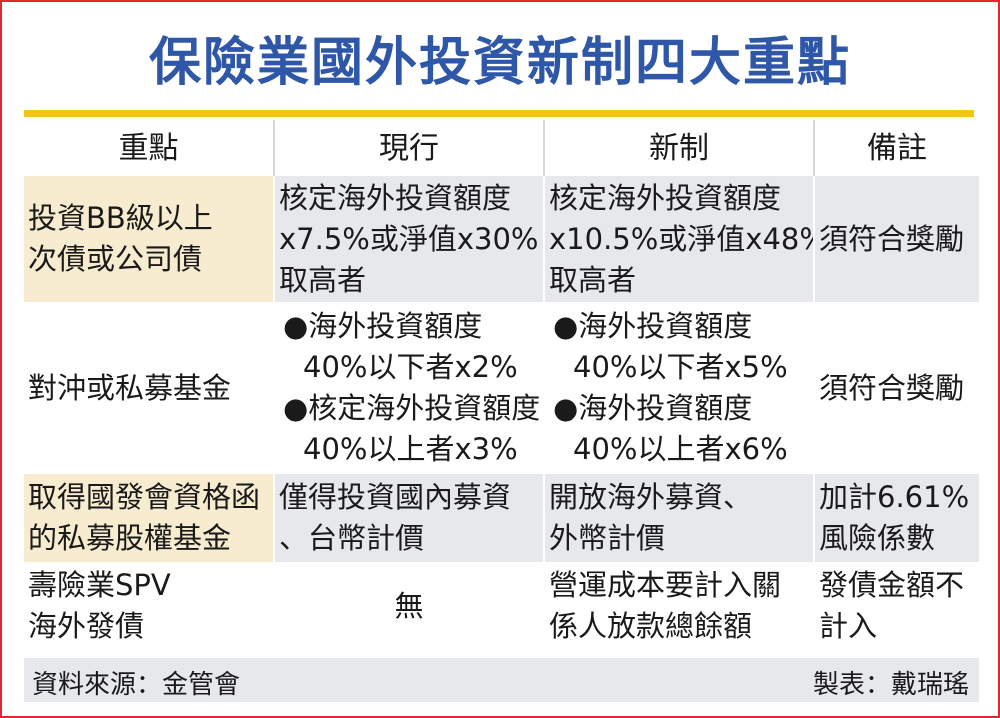 This screenshot has height=718, width=1000. Describe the element at coordinates (144, 497) in the screenshot. I see `cell-line: 取得國發會資格函` at that location.